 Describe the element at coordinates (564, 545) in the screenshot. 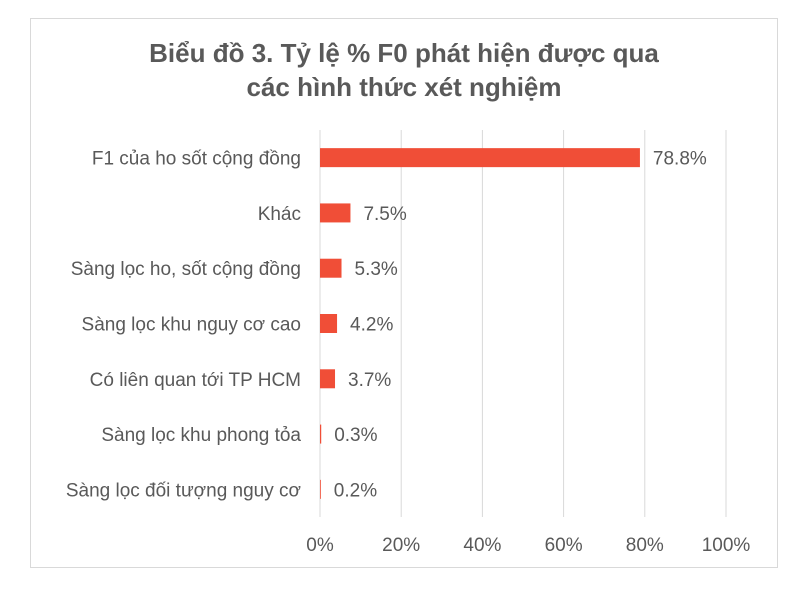

I see `x-tick-label: 60%` at that location.